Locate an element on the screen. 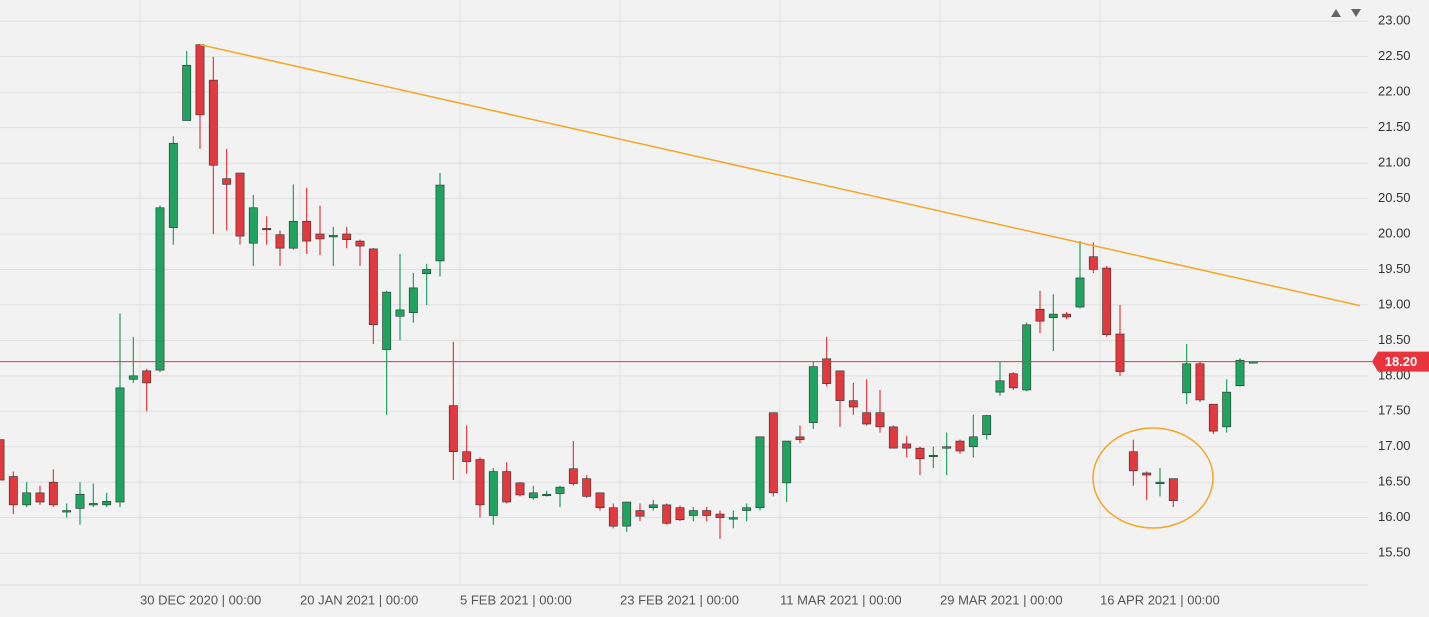 This screenshot has height=617, width=1429. y-tick-label: 19.50 is located at coordinates (1394, 268).